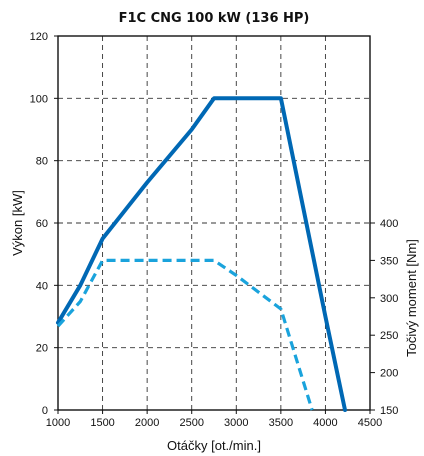  What do you see at coordinates (147, 423) in the screenshot?
I see `x-tick-label-2000: 2000` at bounding box center [147, 423].